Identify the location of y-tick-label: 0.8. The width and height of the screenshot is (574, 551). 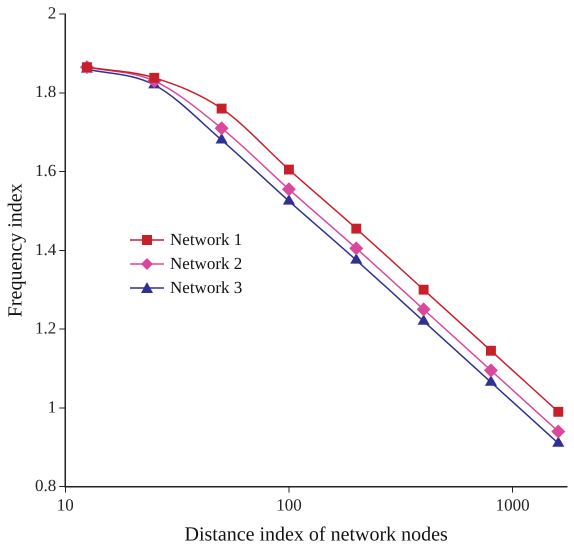
(45, 486).